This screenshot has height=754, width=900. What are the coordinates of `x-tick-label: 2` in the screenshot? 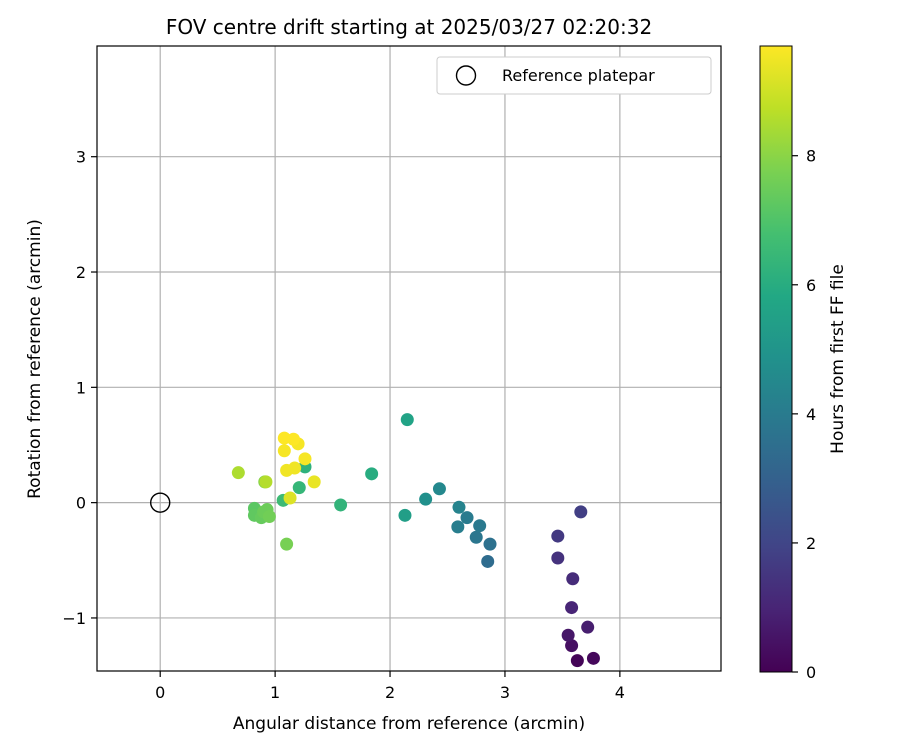 It's located at (390, 692).